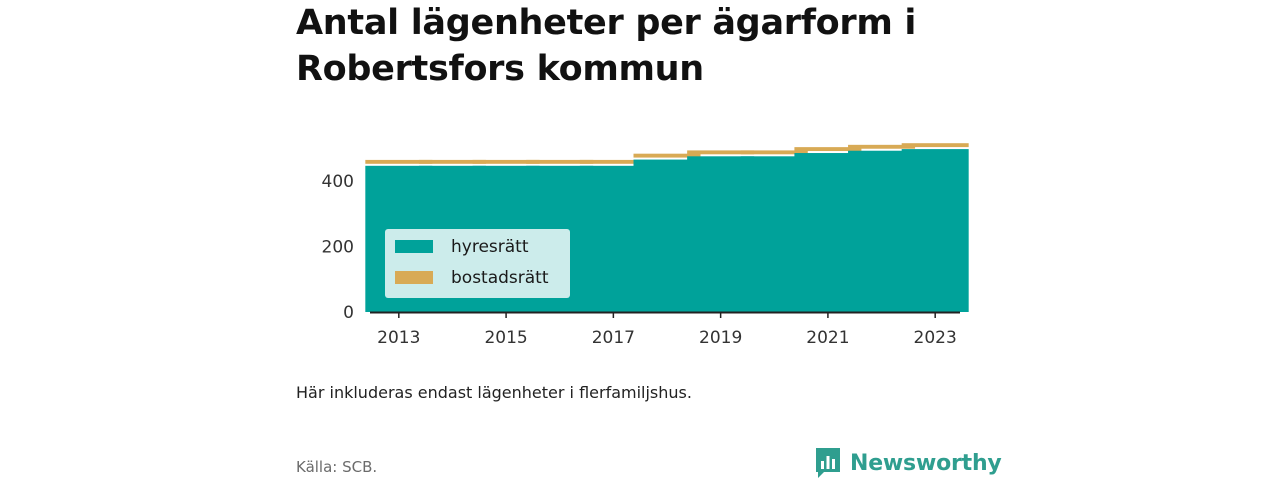 Image resolution: width=1280 pixels, height=480 pixels. Describe the element at coordinates (606, 23) in the screenshot. I see `chart-title-line-1: Antal lägenheter per ägarform i` at that location.